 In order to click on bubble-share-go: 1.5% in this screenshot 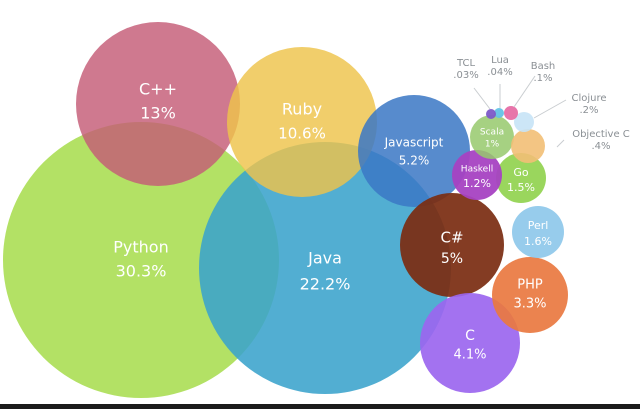, I will do `click(521, 187)`.